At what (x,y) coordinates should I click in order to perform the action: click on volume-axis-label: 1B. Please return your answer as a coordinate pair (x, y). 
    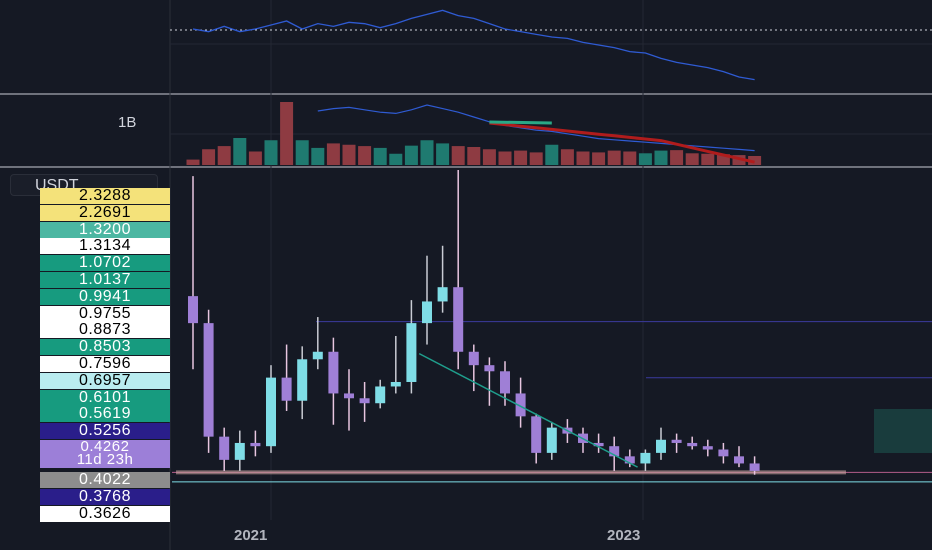
    Looking at the image, I should click on (127, 122).